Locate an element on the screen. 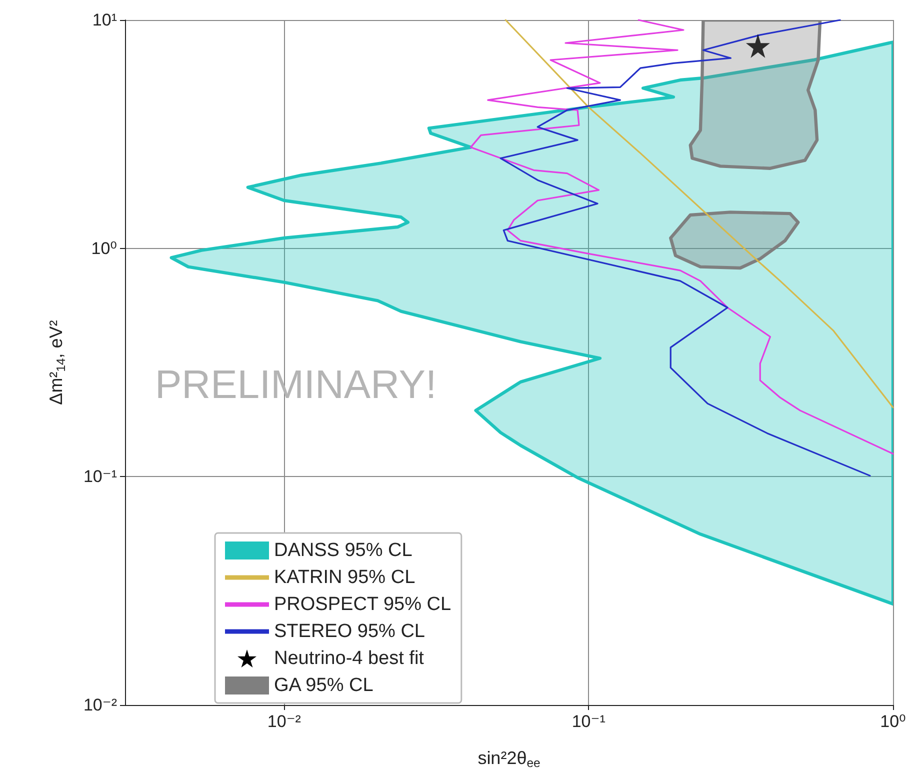 The image size is (917, 780). legend-label: STEREO 95% CL is located at coordinates (349, 631).